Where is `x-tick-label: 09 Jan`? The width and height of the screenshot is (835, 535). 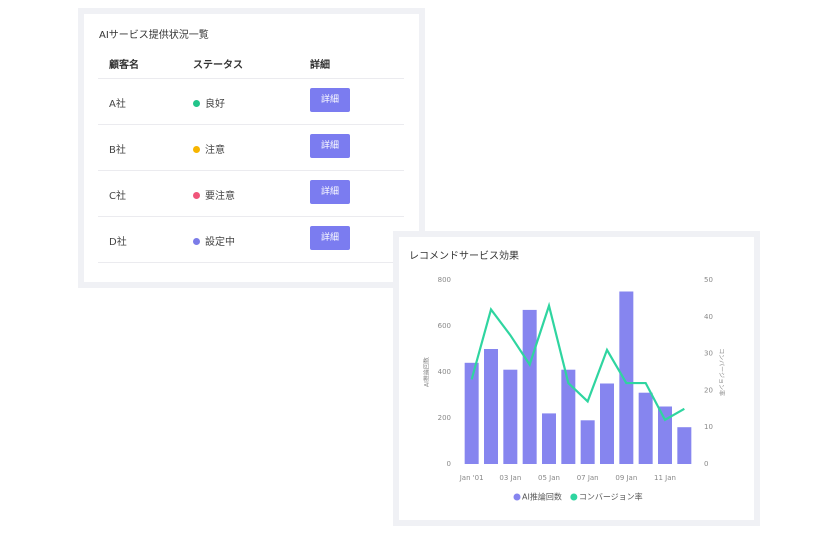
x-tick-label: 09 Jan is located at coordinates (626, 478).